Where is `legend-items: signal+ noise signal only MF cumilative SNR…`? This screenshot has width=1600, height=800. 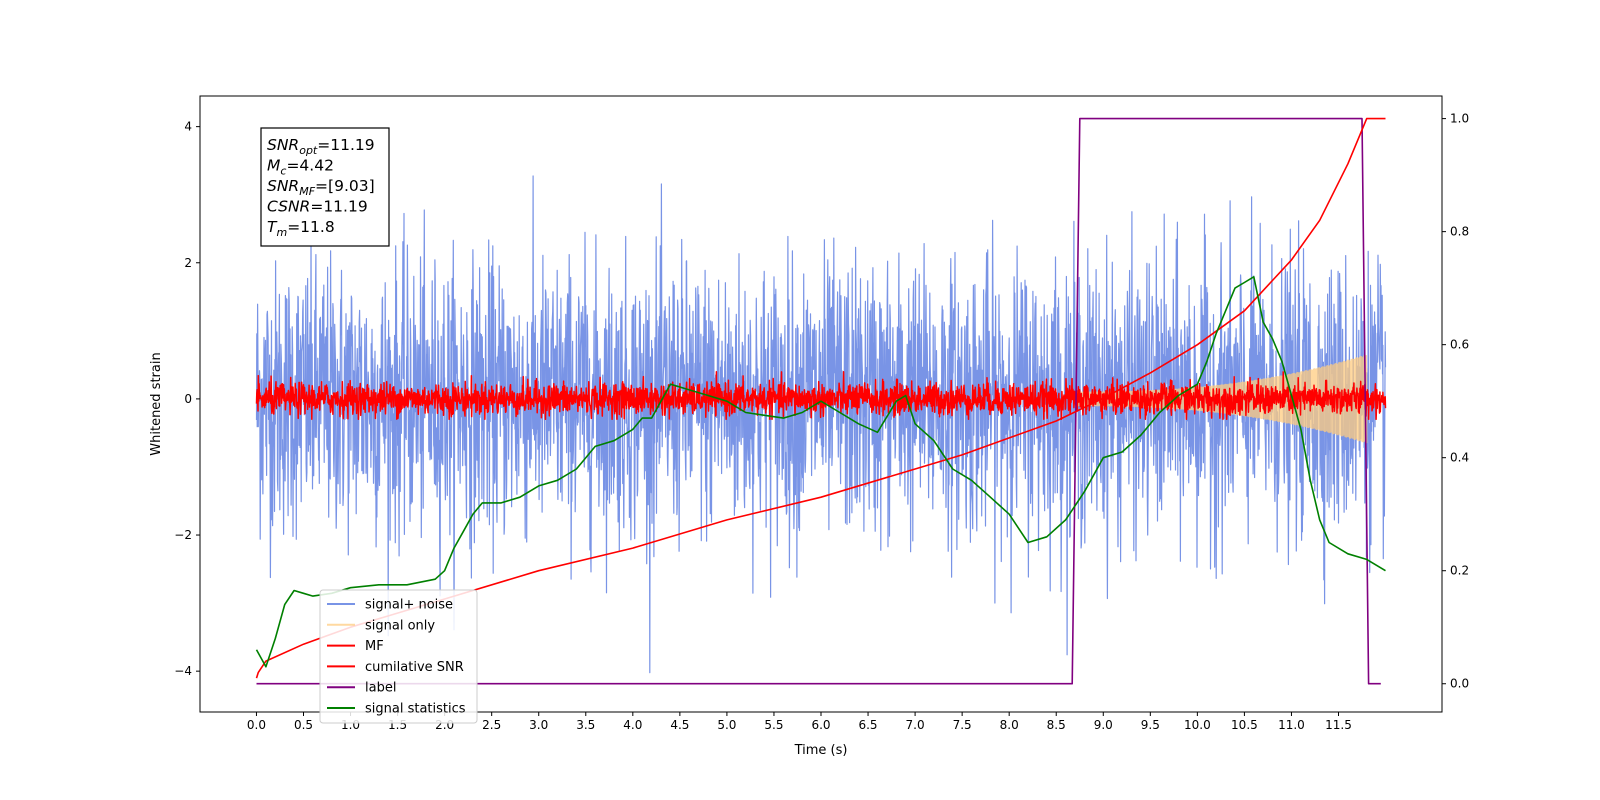 legend-items: signal+ noise signal only MF cumilative SNR… is located at coordinates (396, 657).